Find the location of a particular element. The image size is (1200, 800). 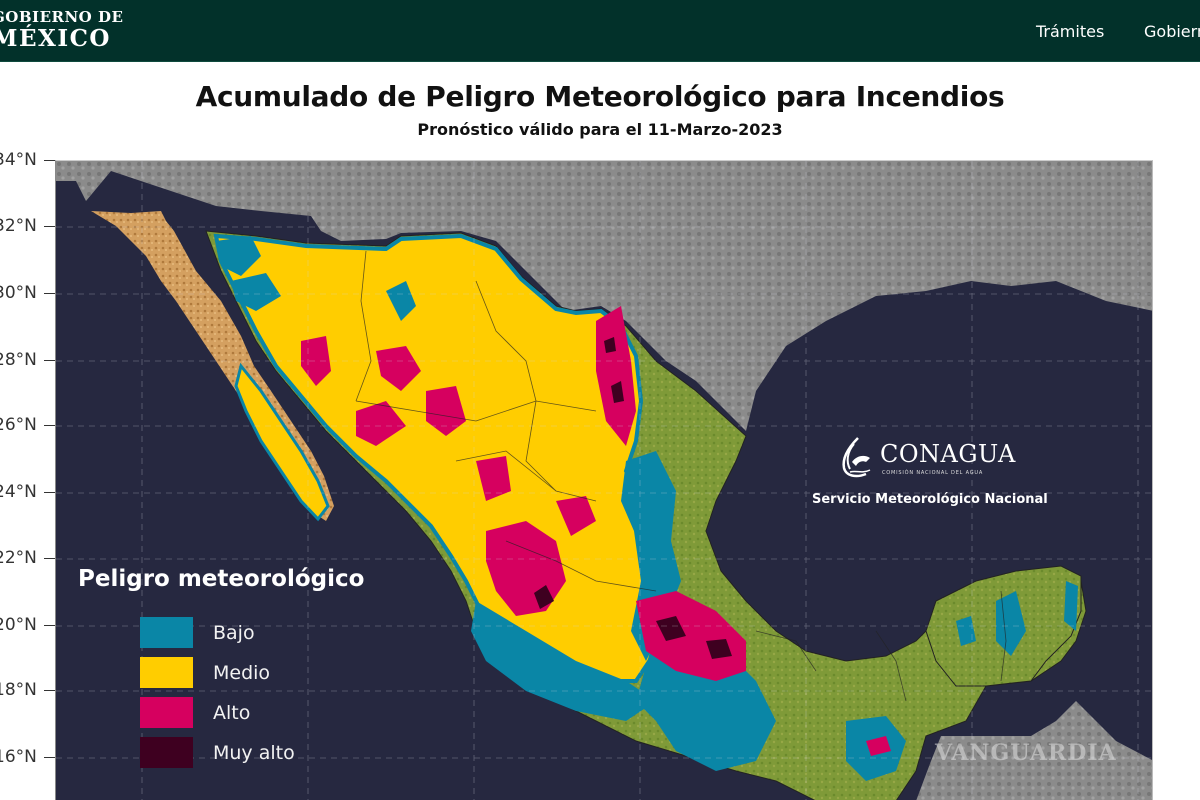

legend-item-medio: Medio is located at coordinates (205, 672).